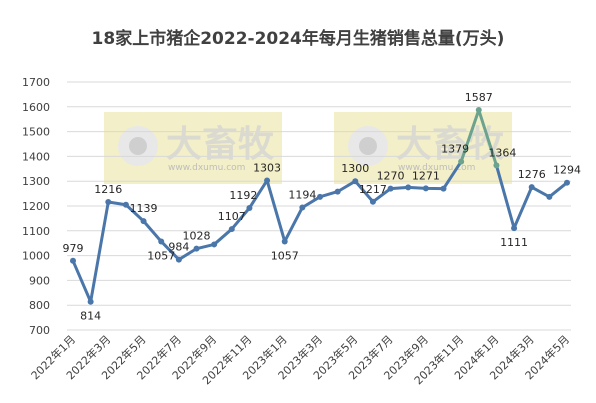 Image resolution: width=596 pixels, height=403 pixels. Describe the element at coordinates (36, 82) in the screenshot. I see `y-tick-label: 1700` at that location.